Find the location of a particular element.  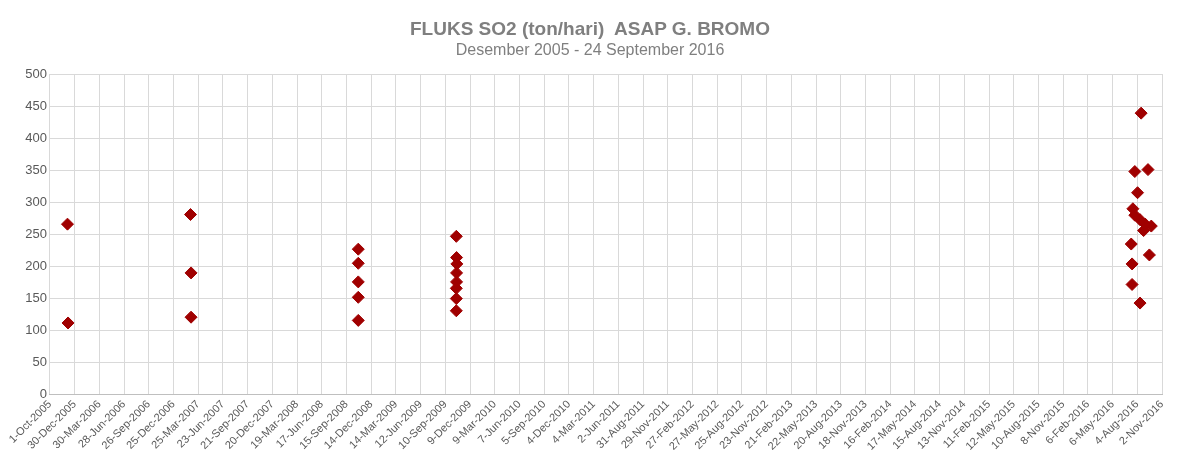

y-tick-label: 50 is located at coordinates (39, 362).